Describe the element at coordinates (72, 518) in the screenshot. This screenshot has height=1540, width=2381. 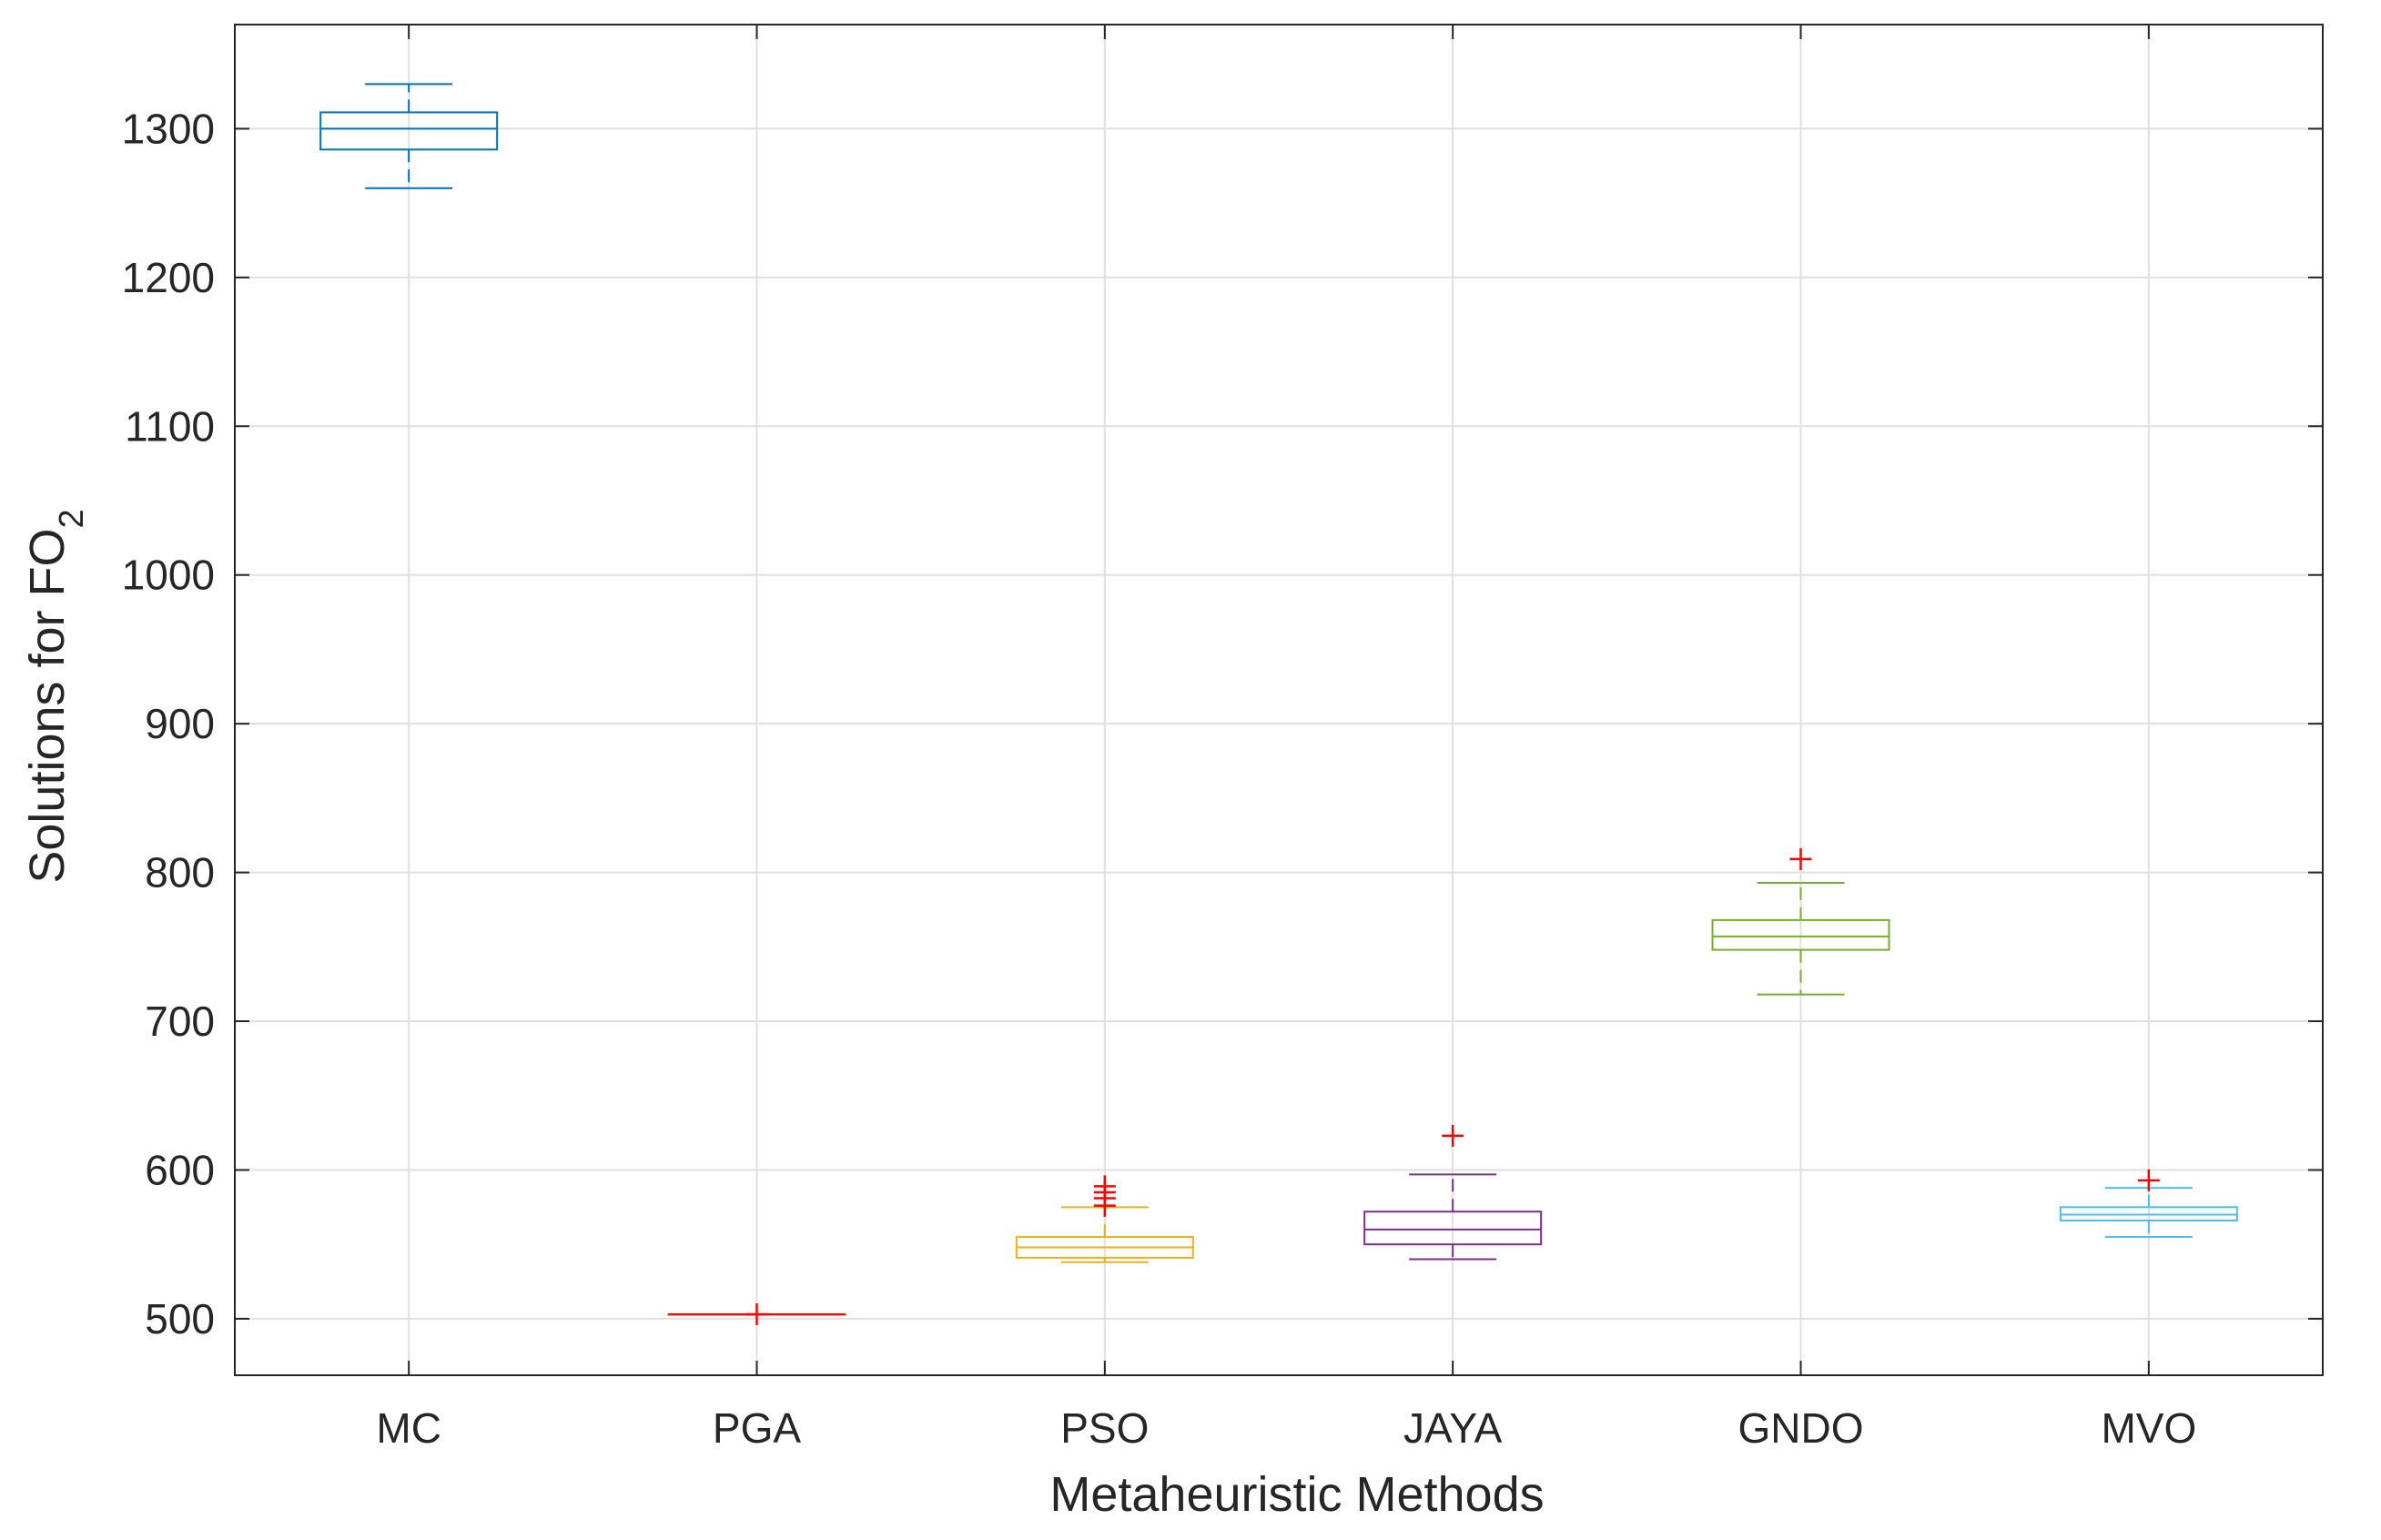
I see `y-axis-title-subscript: 2` at that location.